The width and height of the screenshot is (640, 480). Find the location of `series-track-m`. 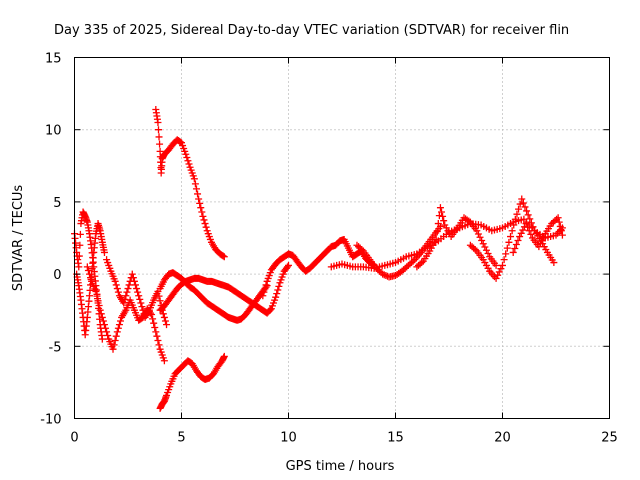

series-track-m is located at coordinates (512, 238).